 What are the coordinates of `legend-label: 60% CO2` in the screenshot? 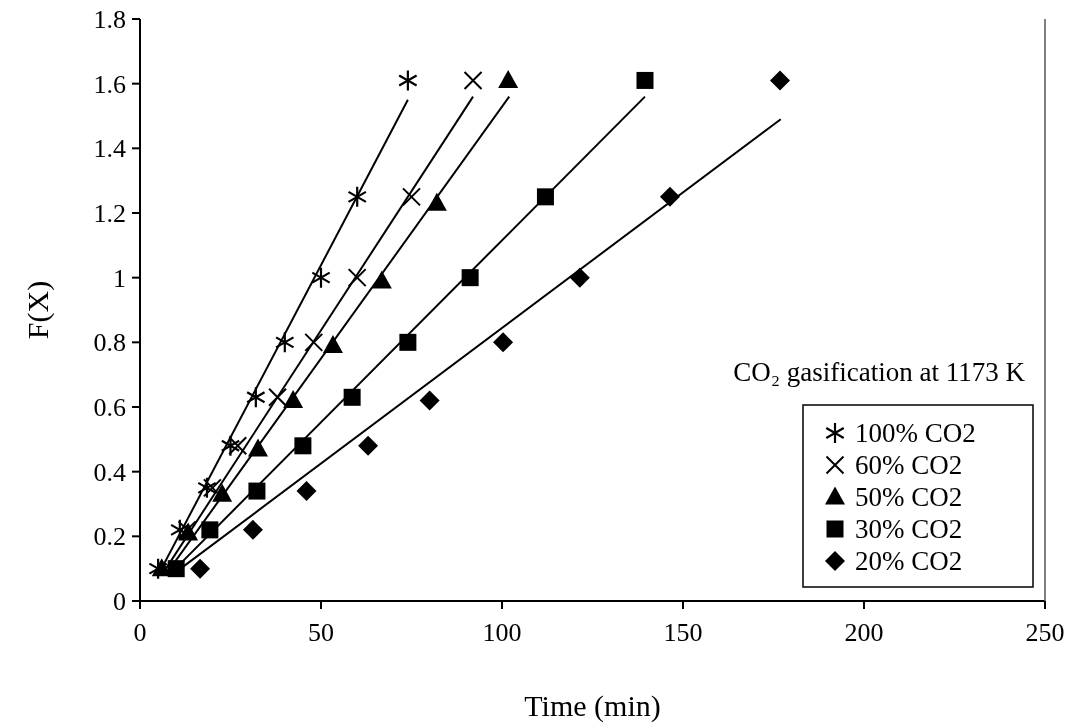 It's located at (909, 465).